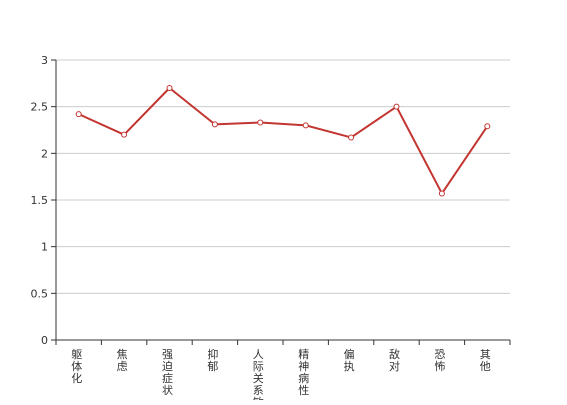  What do you see at coordinates (40, 107) in the screenshot?
I see `y-tick-label: 2.5` at bounding box center [40, 107].